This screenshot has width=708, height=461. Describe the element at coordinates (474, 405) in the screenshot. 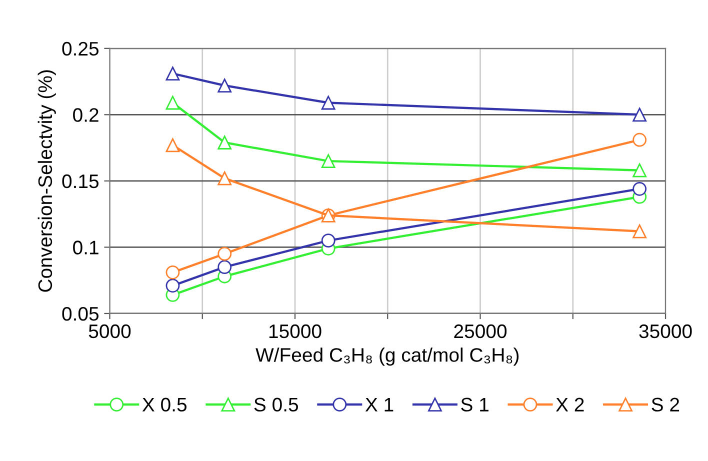

I see `legend-label: S 1` at that location.